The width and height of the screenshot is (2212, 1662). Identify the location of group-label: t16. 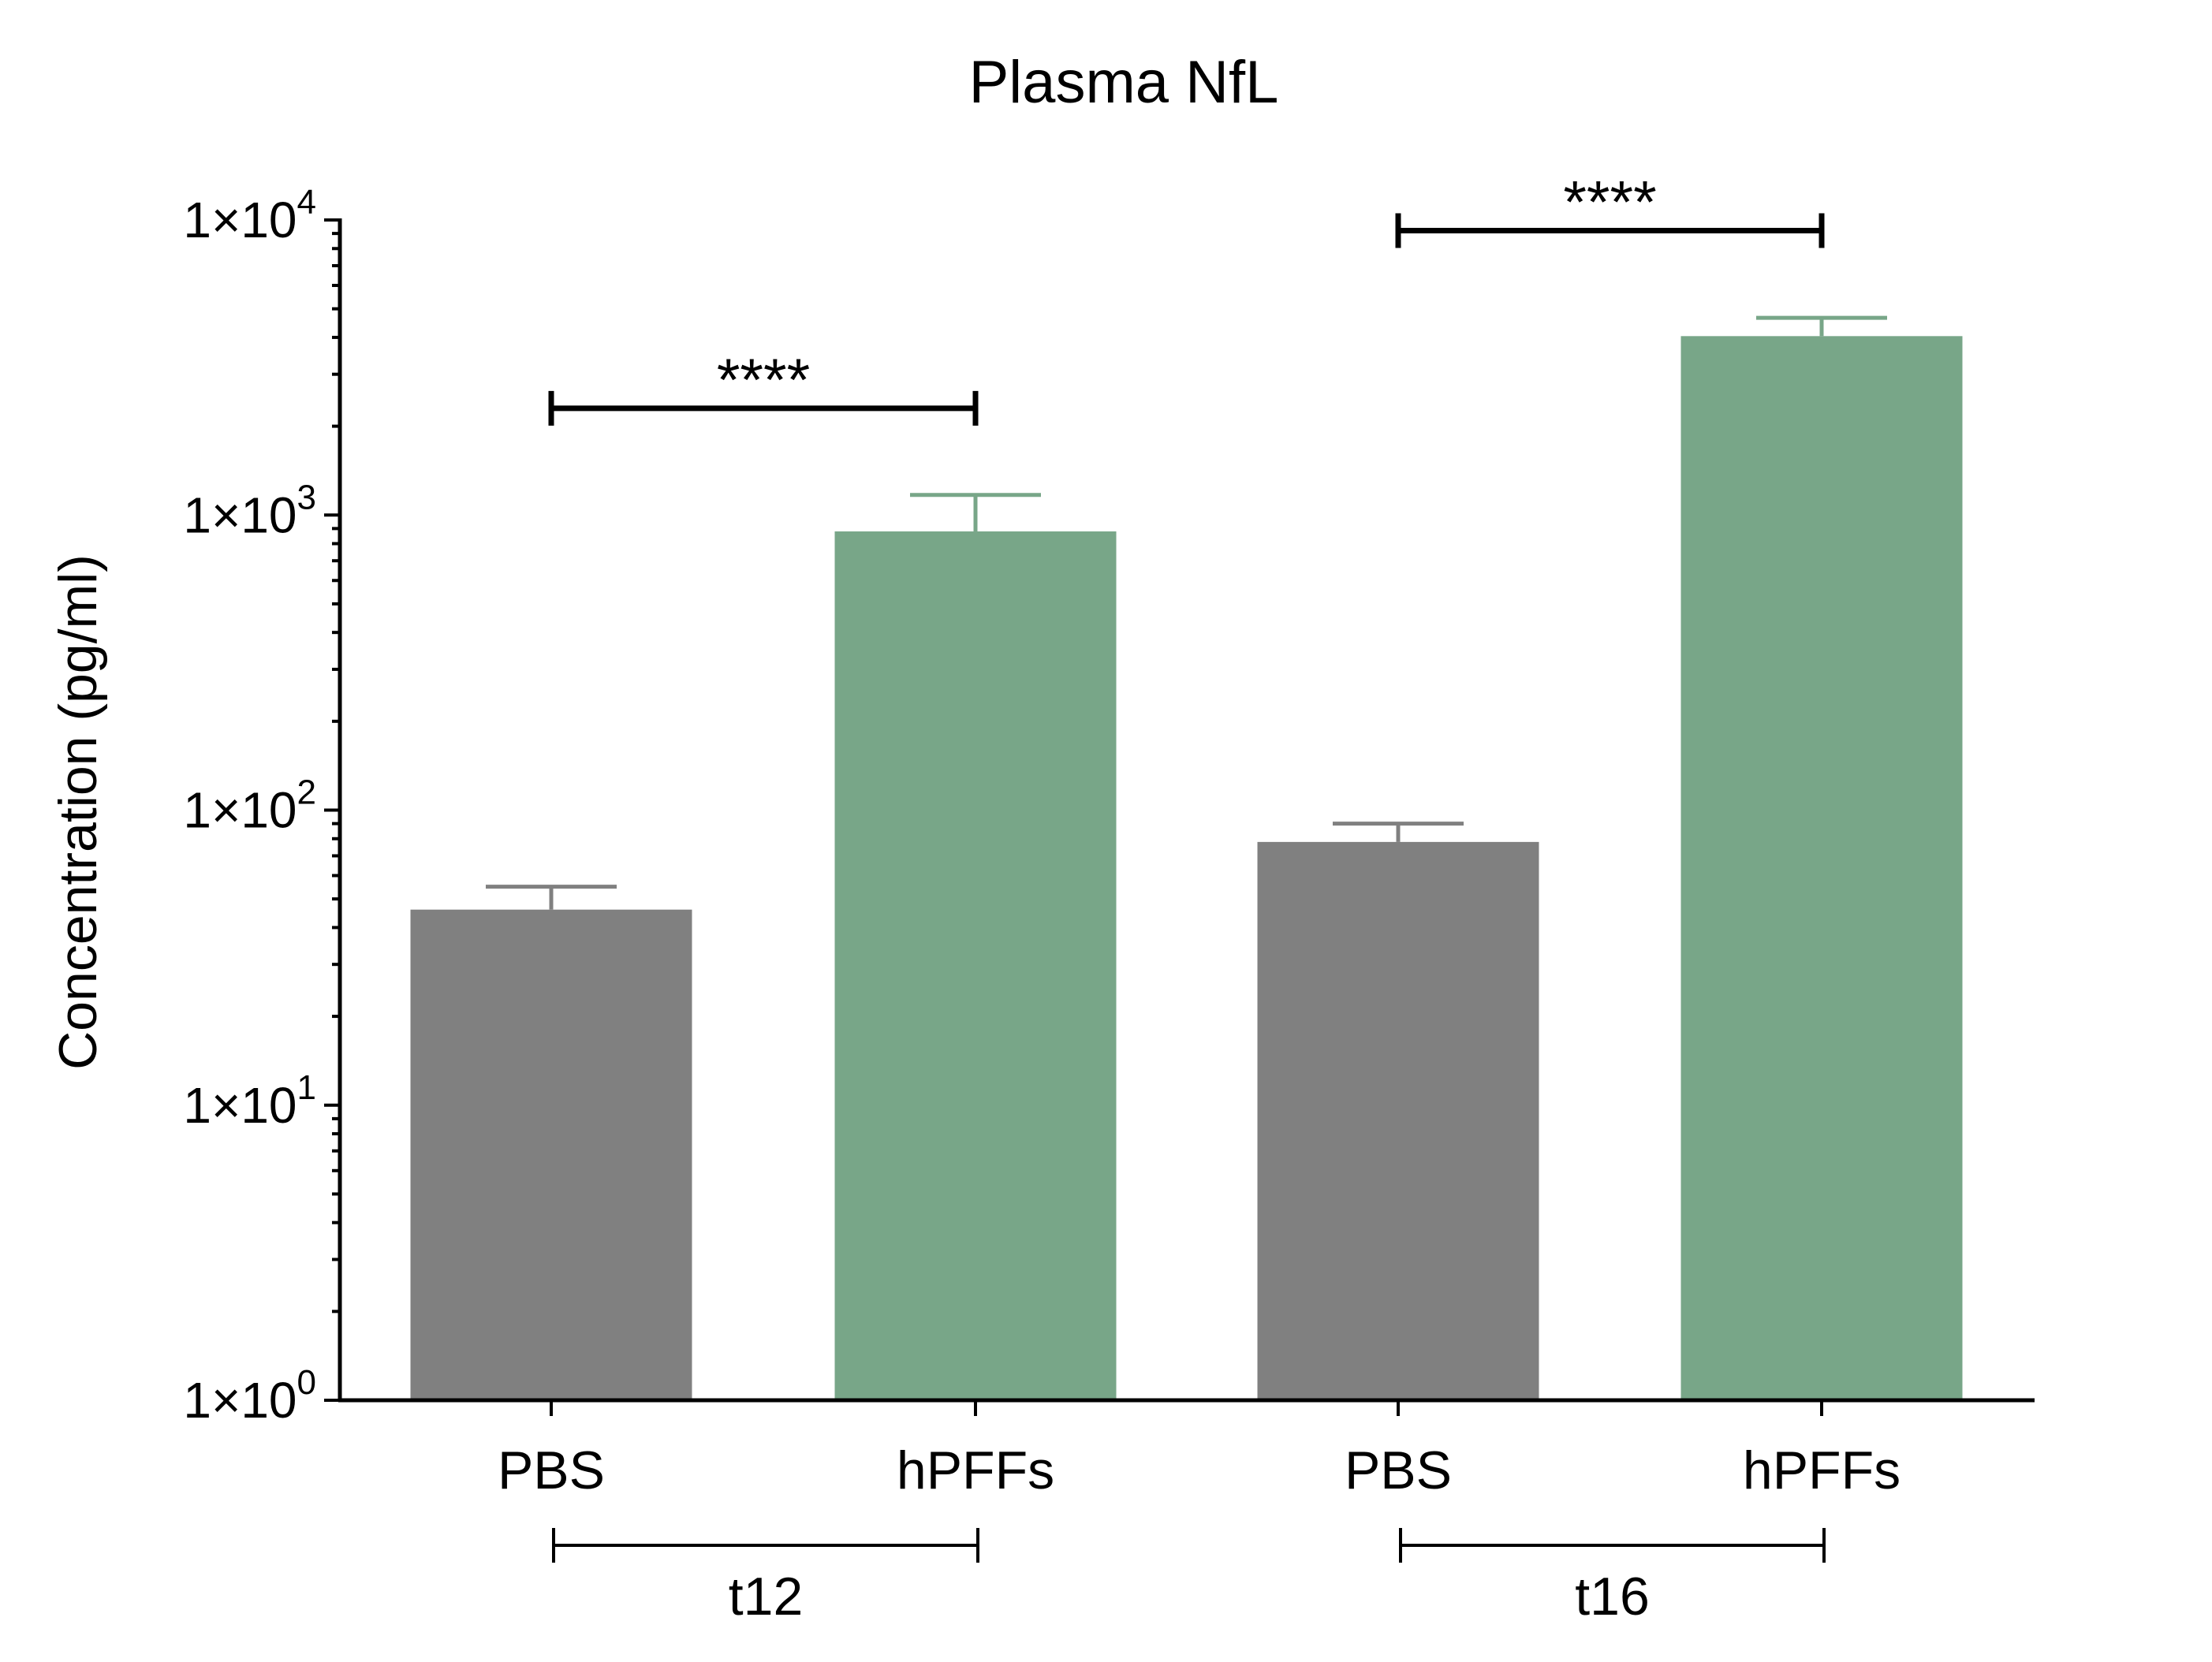
(1612, 1597).